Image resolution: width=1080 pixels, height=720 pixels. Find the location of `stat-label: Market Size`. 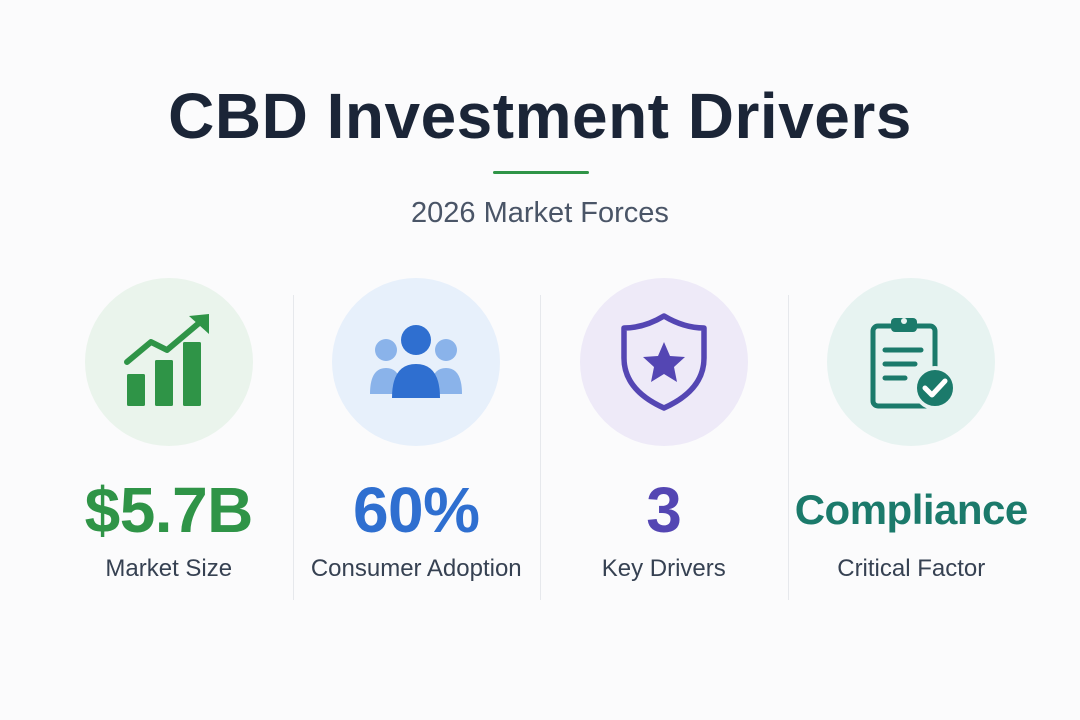

stat-label: Market Size is located at coordinates (169, 568).